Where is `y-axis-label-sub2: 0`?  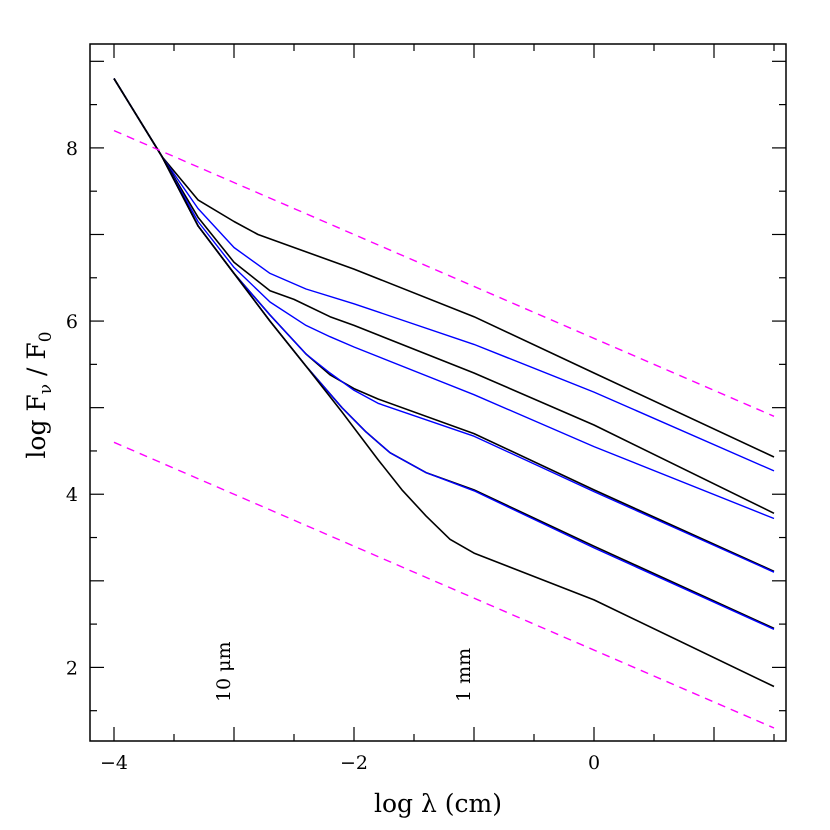
y-axis-label-sub2: 0 is located at coordinates (46, 336).